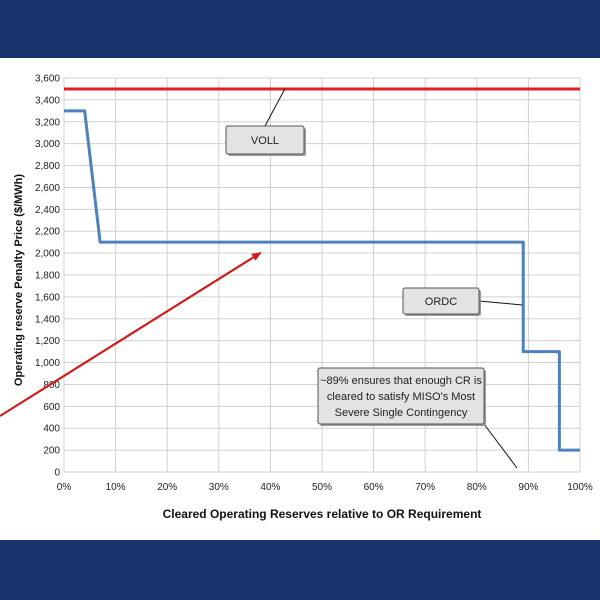 This screenshot has height=600, width=600. What do you see at coordinates (477, 487) in the screenshot?
I see `x-tick-label: 80%` at bounding box center [477, 487].